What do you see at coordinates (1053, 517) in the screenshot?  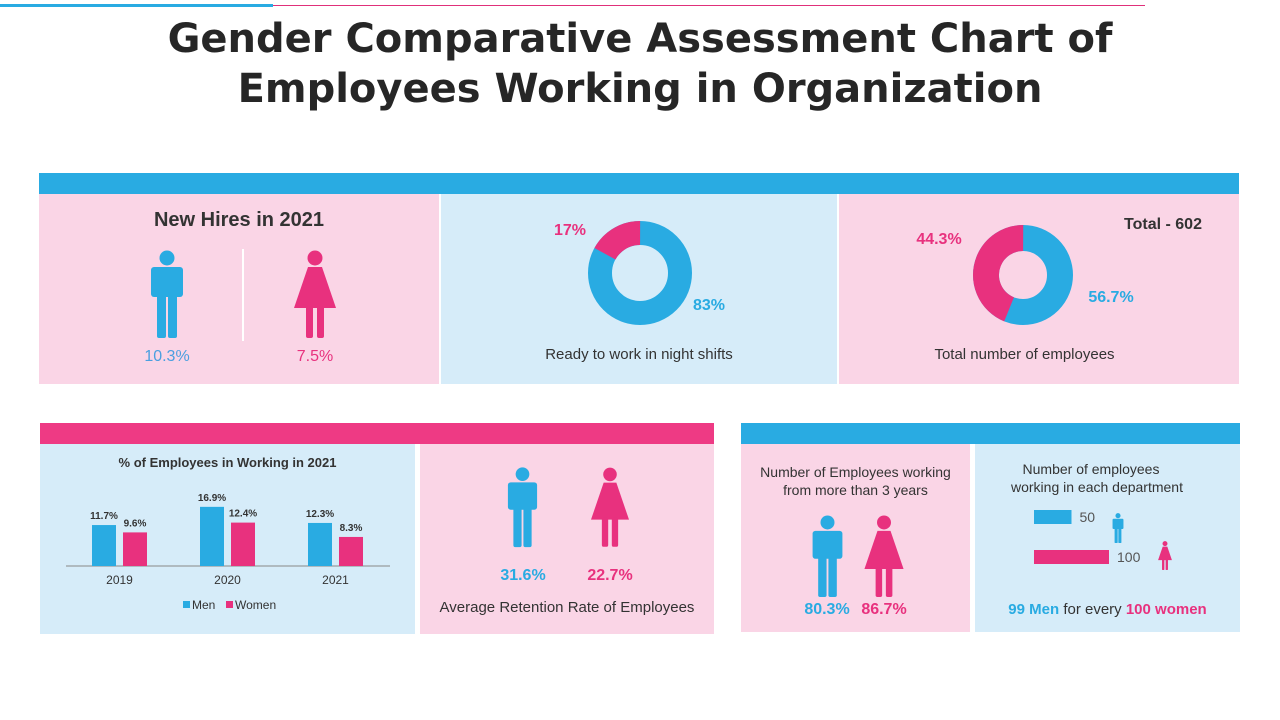 I see `department-bar-men` at bounding box center [1053, 517].